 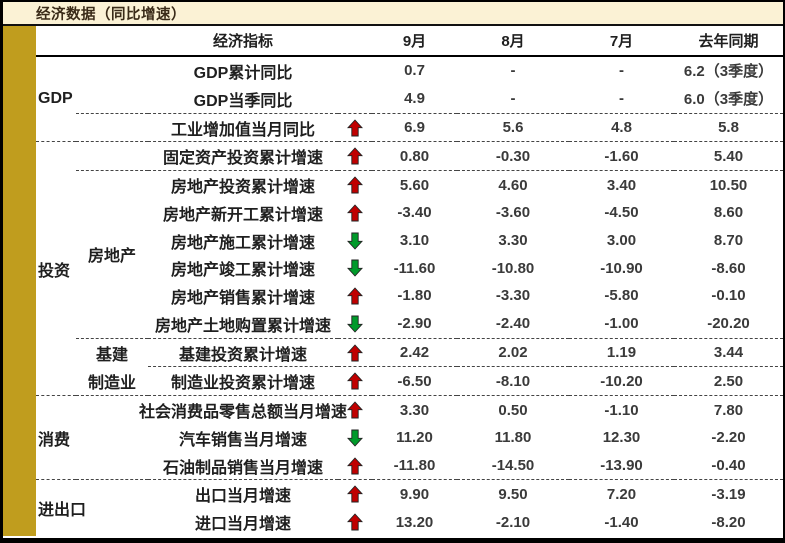 I want to click on value-cell: 5.40, so click(x=728, y=156).